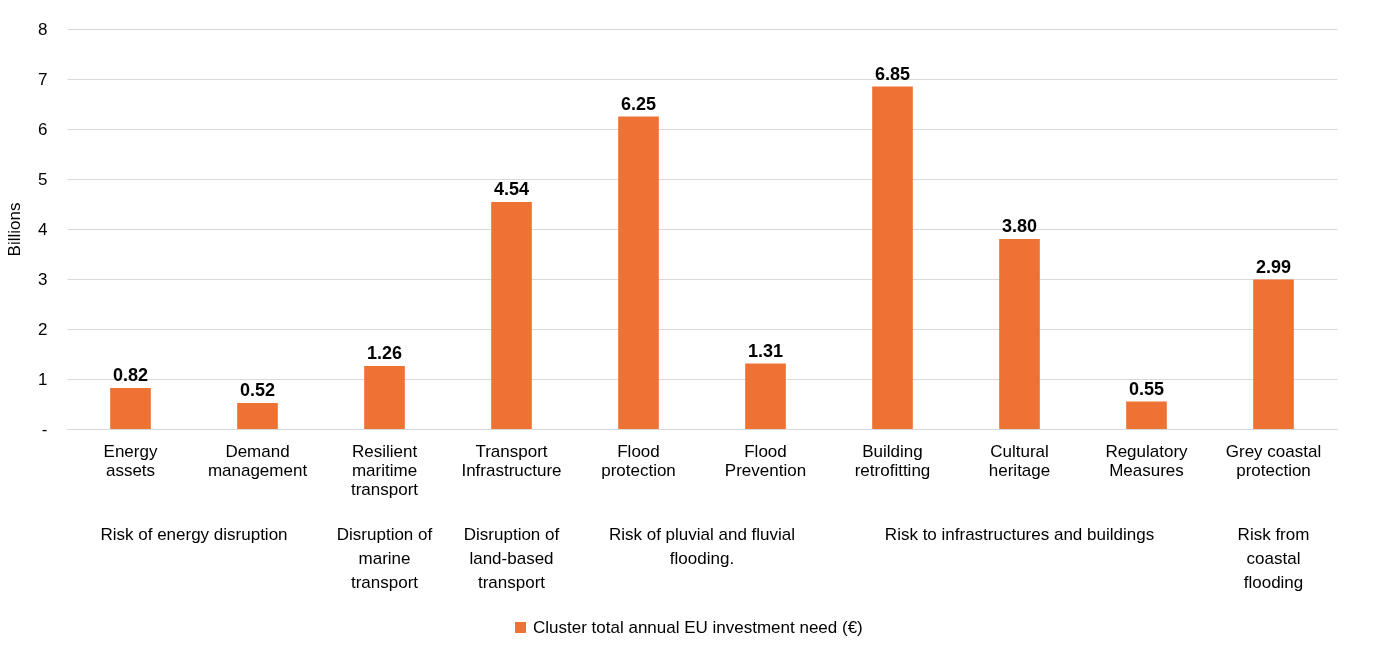  Describe the element at coordinates (765, 350) in the screenshot. I see `data-label: 1.31` at that location.